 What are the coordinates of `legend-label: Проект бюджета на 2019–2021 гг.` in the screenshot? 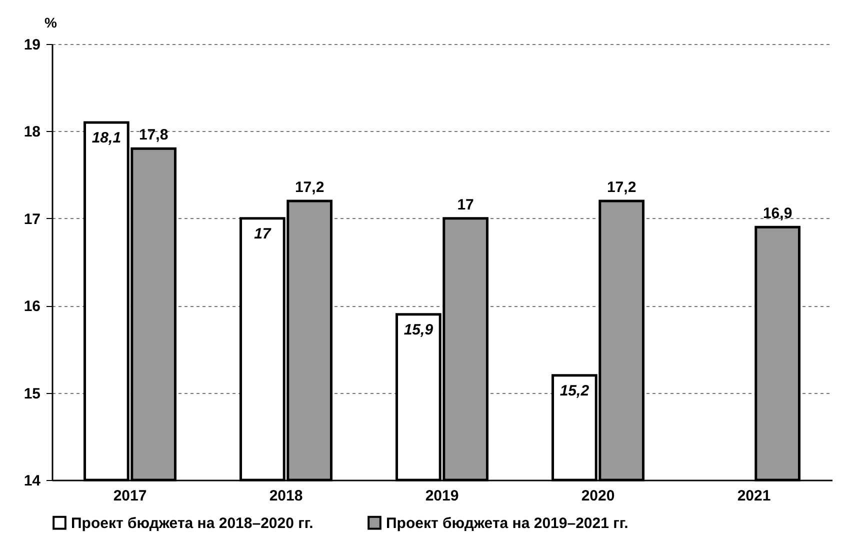 It's located at (507, 523).